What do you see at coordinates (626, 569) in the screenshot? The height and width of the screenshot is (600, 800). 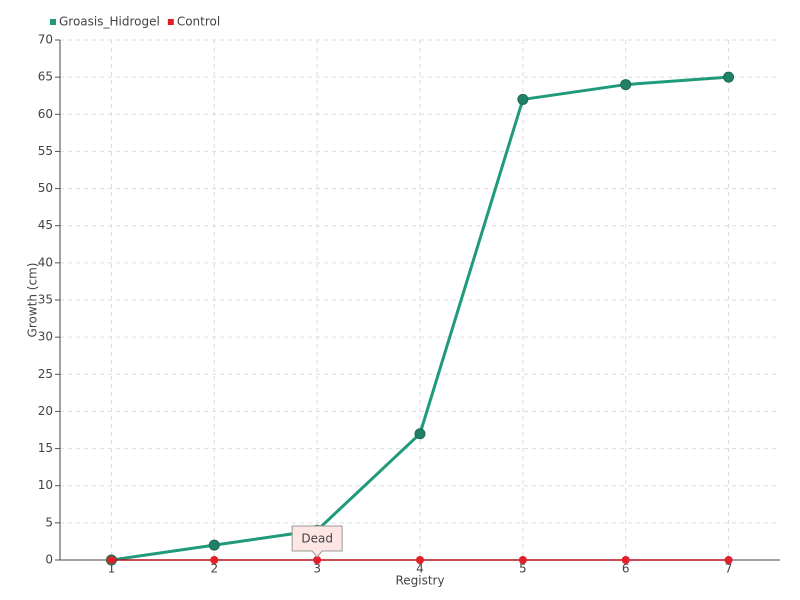 I see `x-tick-label: 6` at bounding box center [626, 569].